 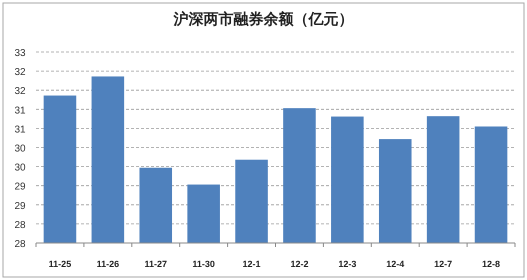 What do you see at coordinates (251, 264) in the screenshot?
I see `x-tick-label: 12-1` at bounding box center [251, 264].